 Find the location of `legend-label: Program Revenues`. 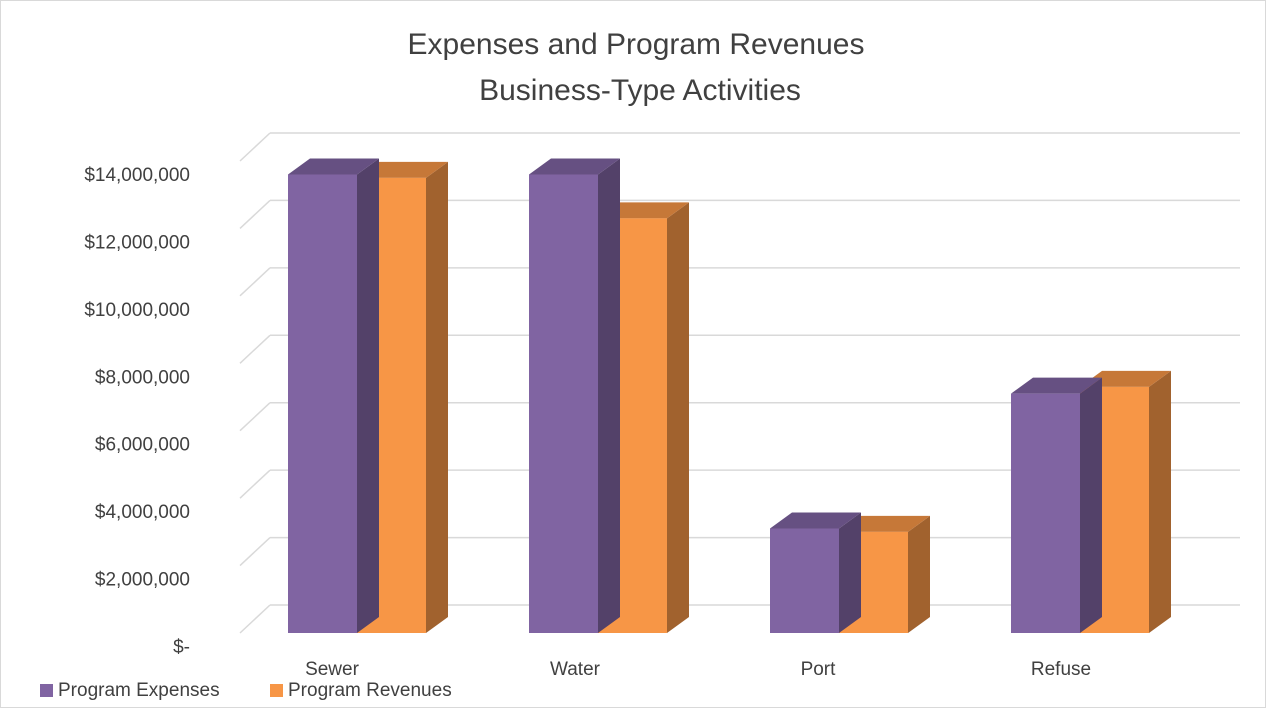

legend-label: Program Revenues is located at coordinates (370, 690).